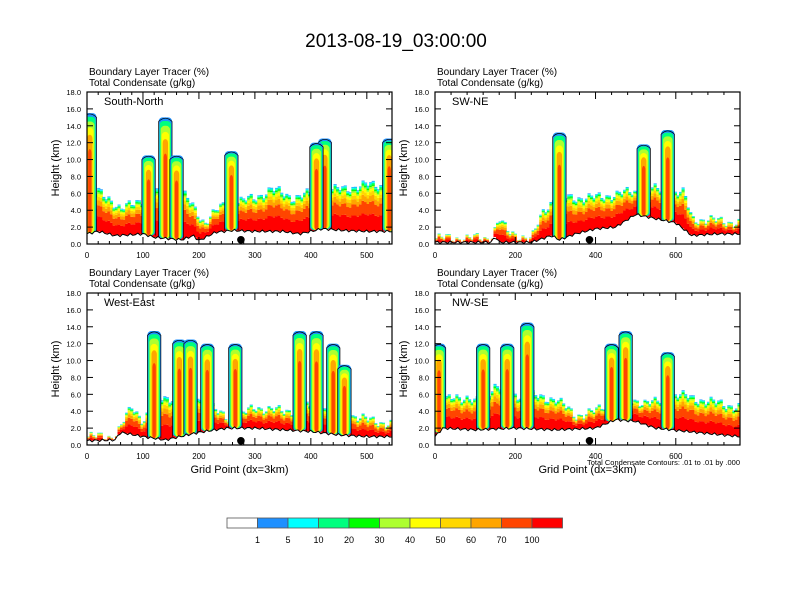  I want to click on y-tick-label: 16.0, so click(73, 109).